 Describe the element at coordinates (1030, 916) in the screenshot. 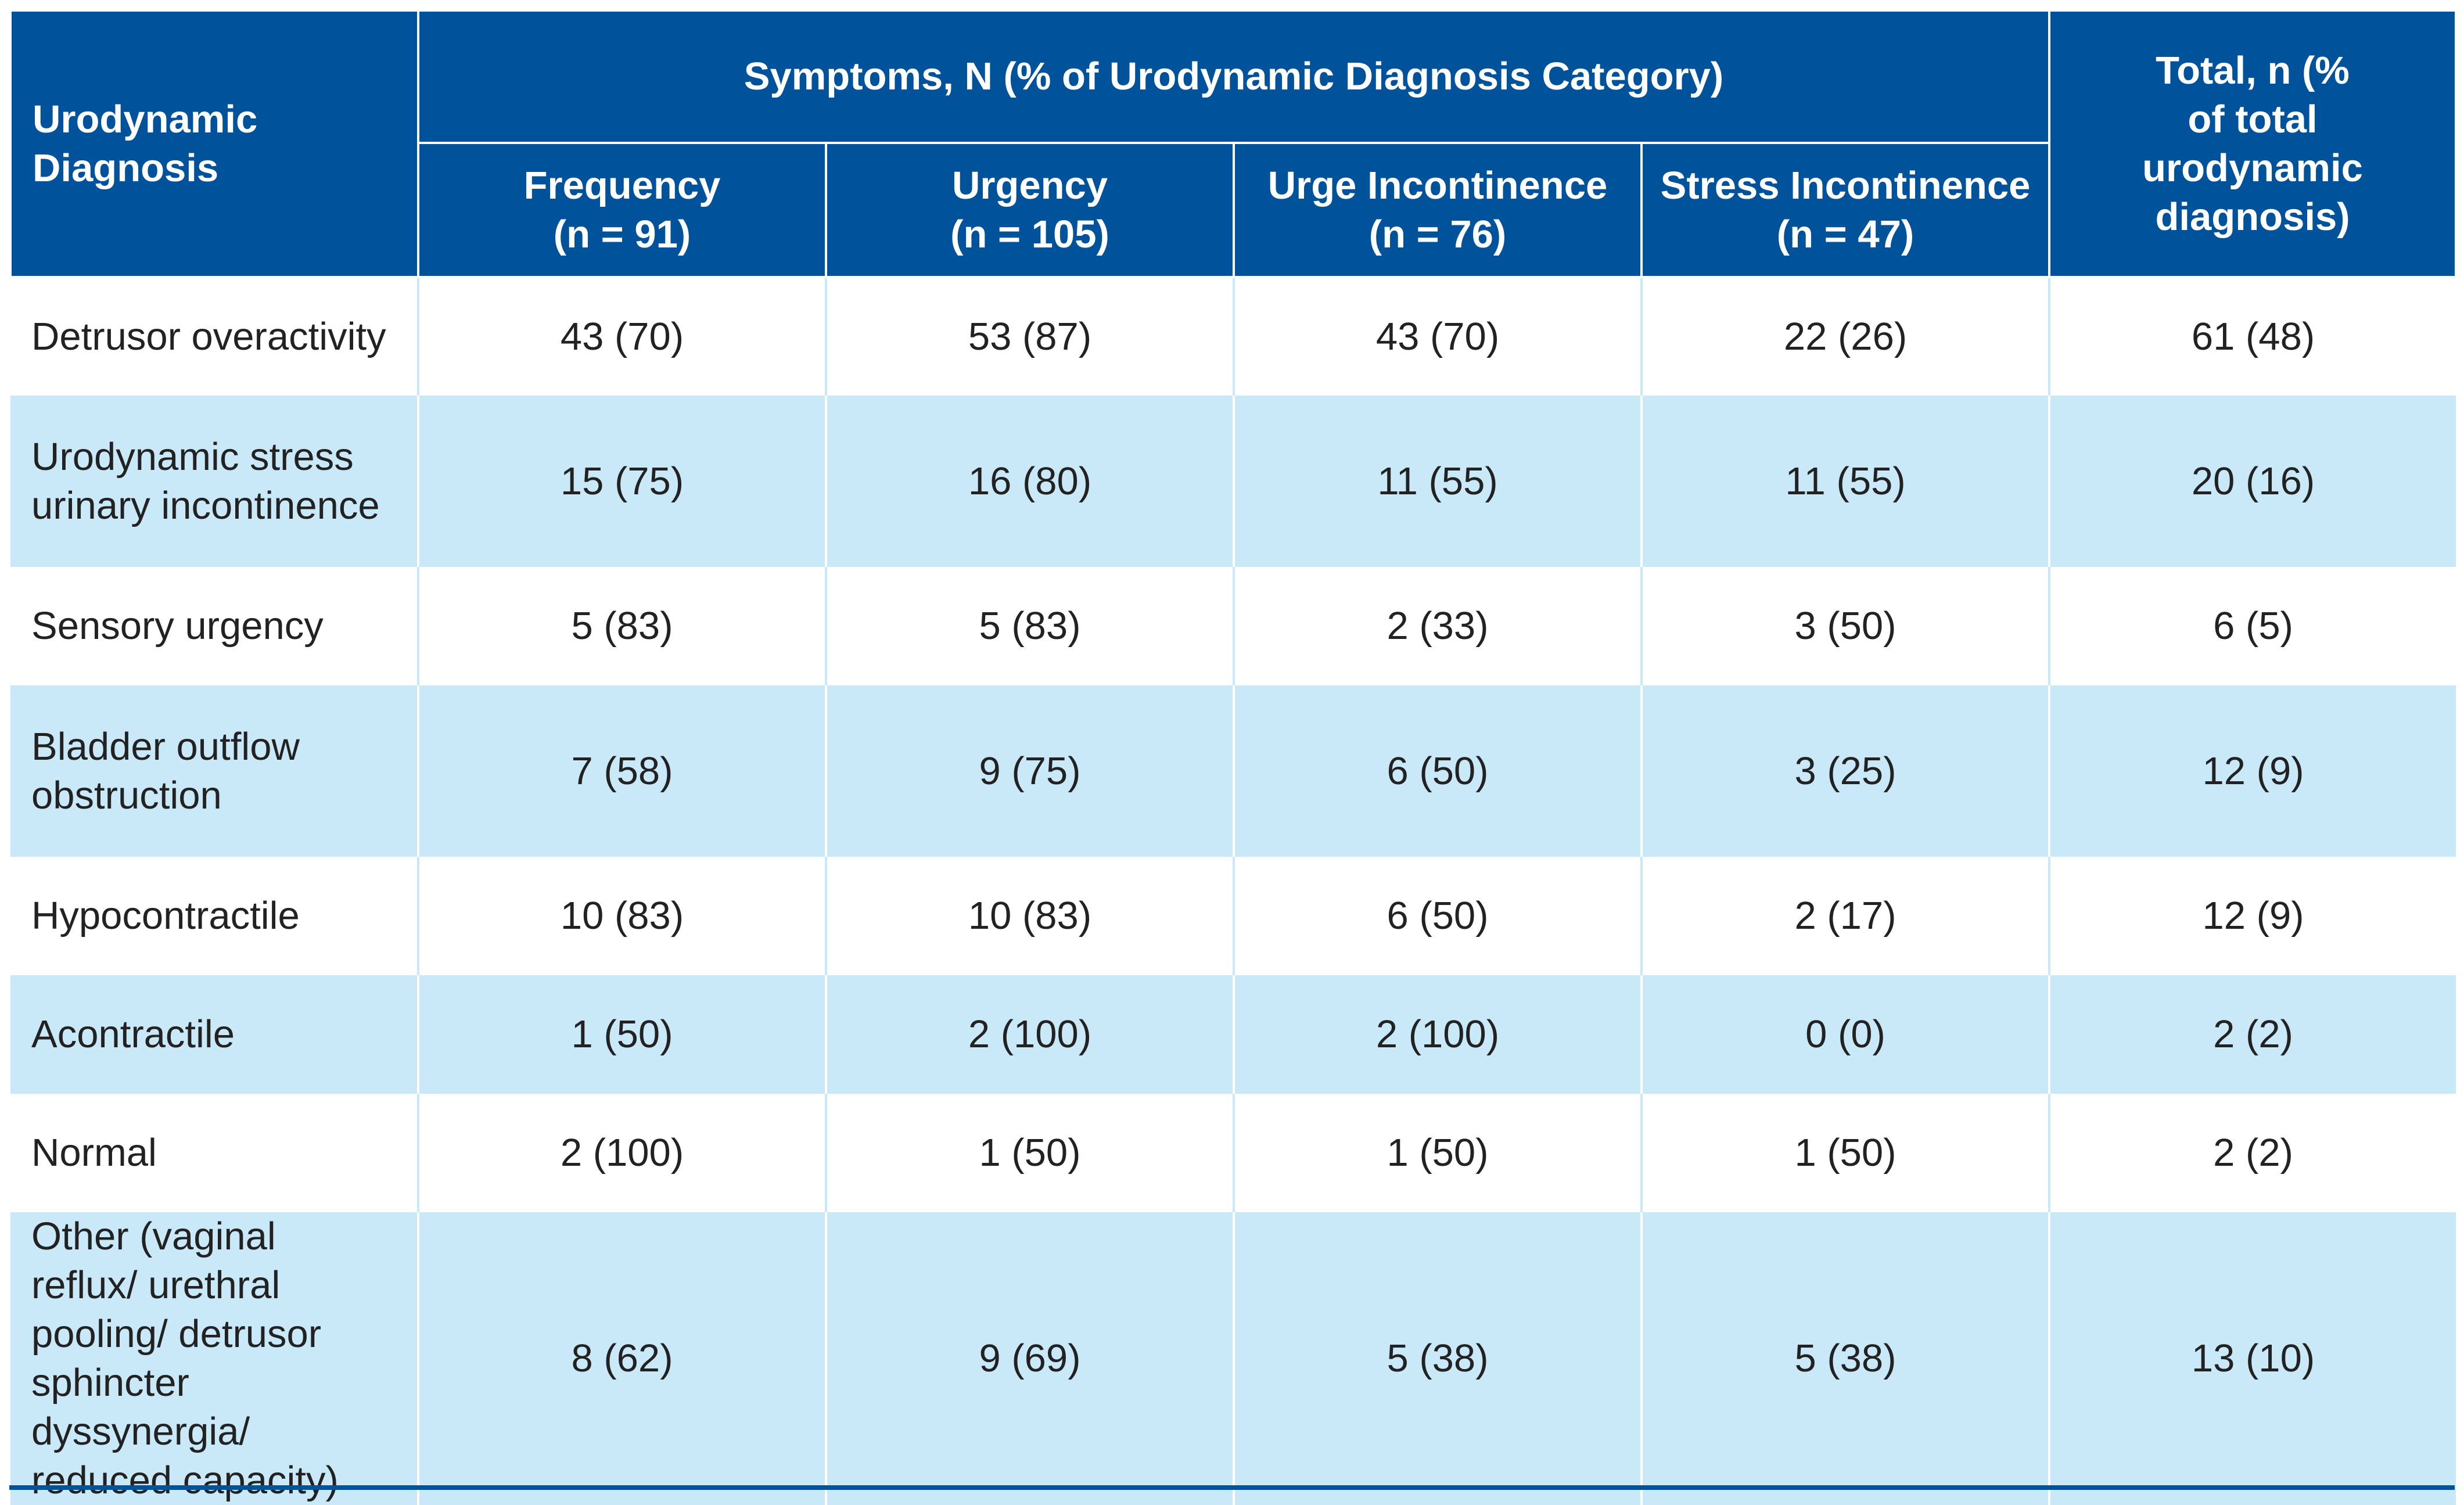

I see `cell-urgency: 10 (83)` at that location.